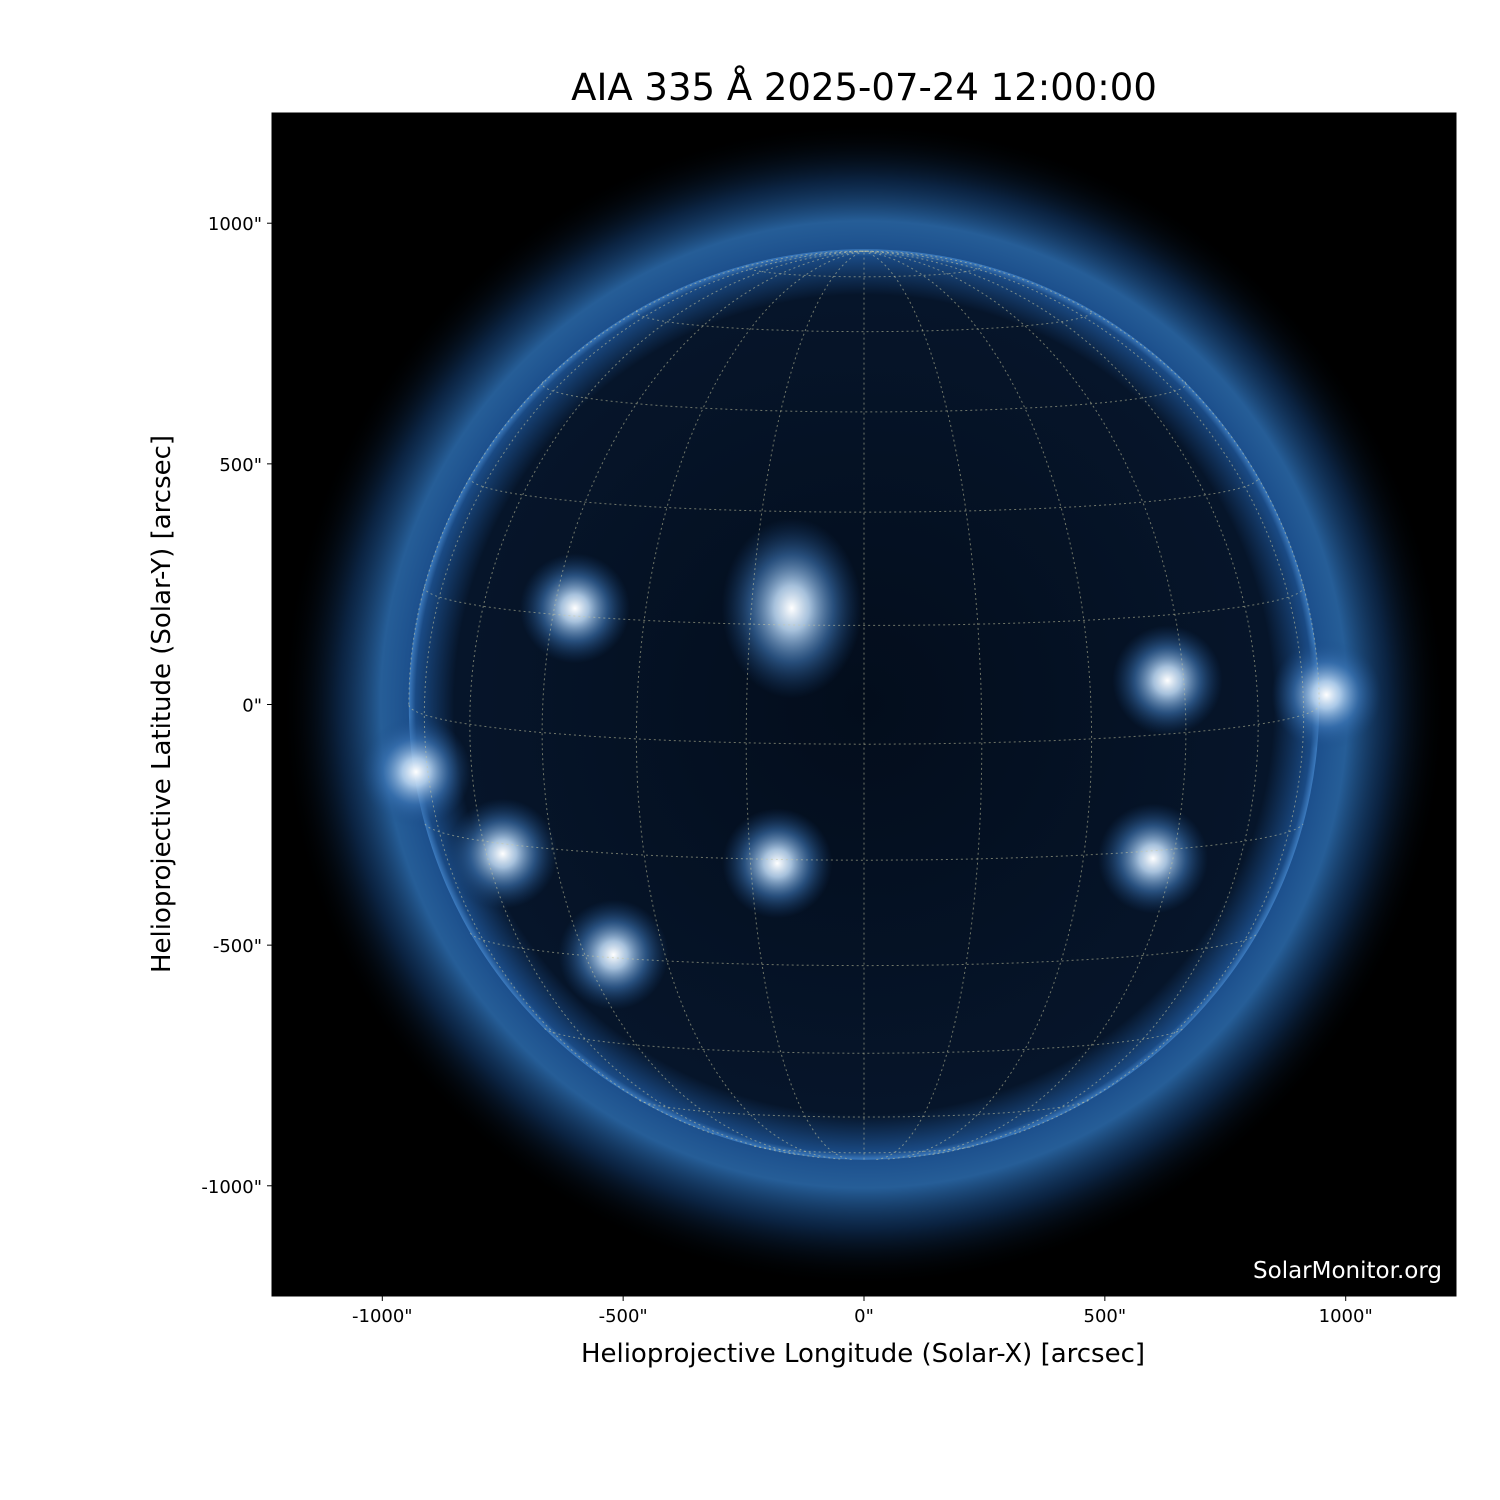 This screenshot has width=1500, height=1500. What do you see at coordinates (252, 706) in the screenshot?
I see `y-tick-label: 0"` at bounding box center [252, 706].